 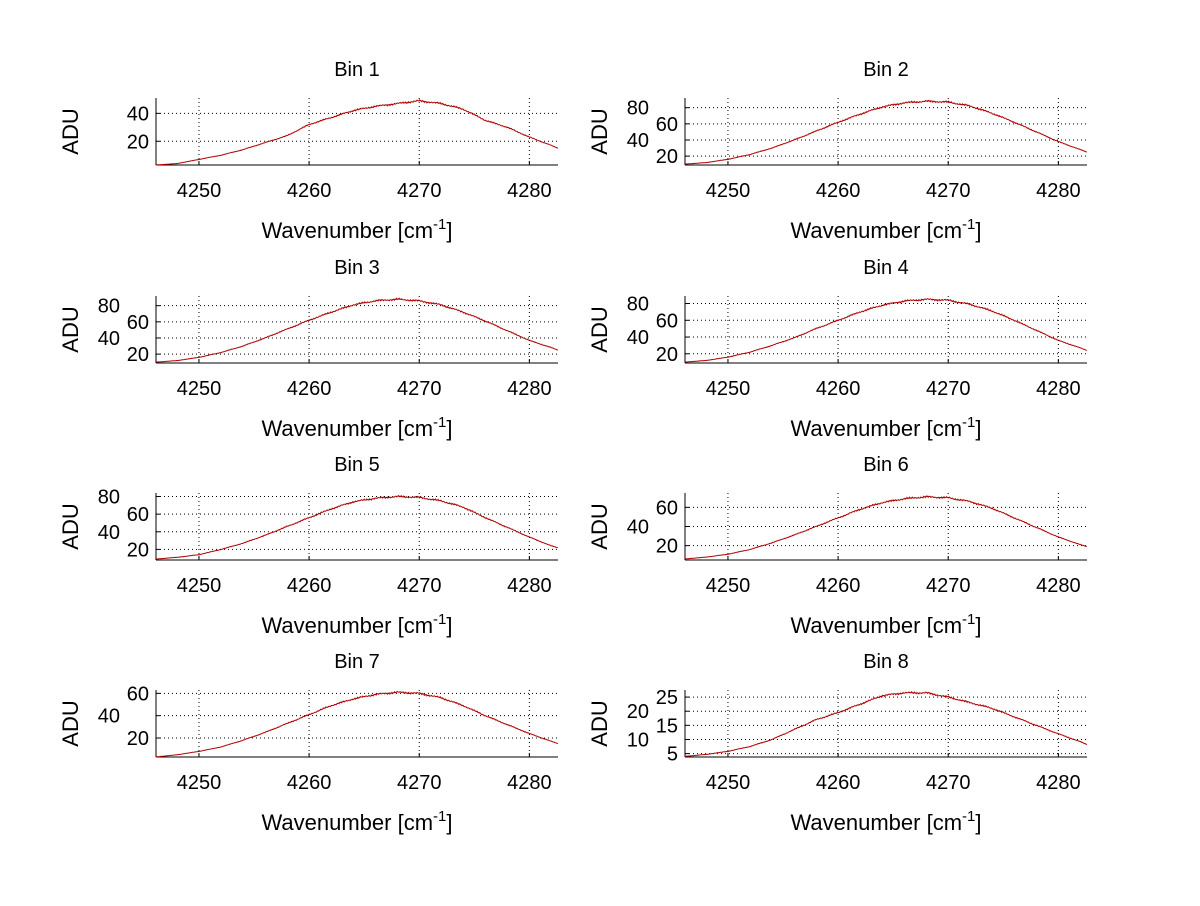 I want to click on subplot-title: Bin 6, so click(x=886, y=465).